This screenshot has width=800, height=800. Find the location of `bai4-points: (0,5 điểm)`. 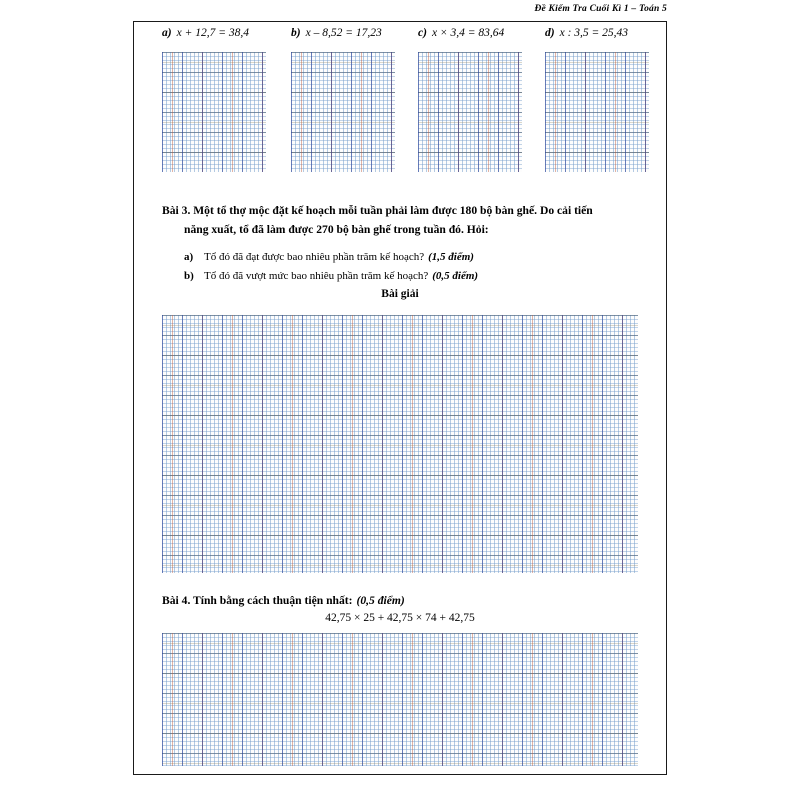

bai4-points: (0,5 điểm) is located at coordinates (380, 600).